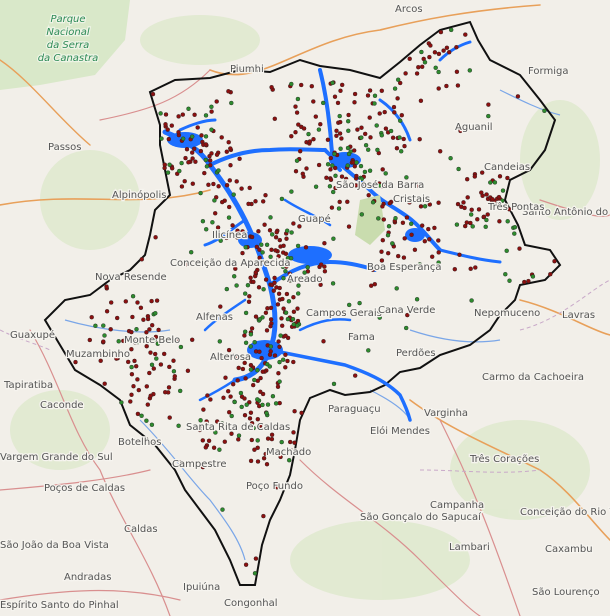 The height and width of the screenshot is (616, 610). I want to click on place-label: Três Corações, so click(504, 459).